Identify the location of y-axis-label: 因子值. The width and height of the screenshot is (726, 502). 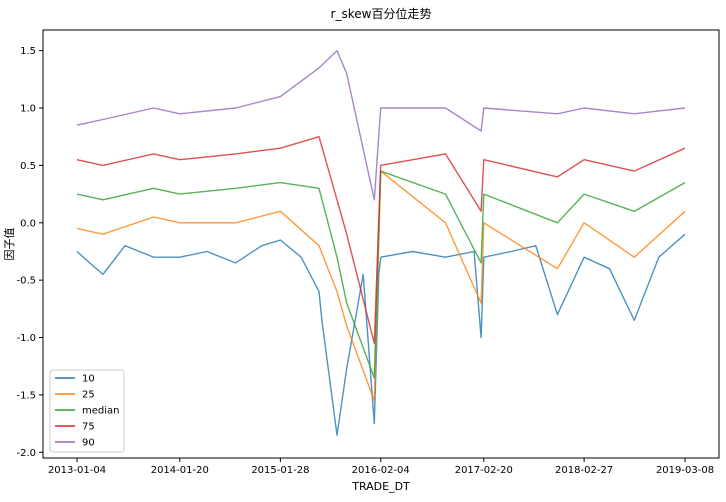
(9, 244).